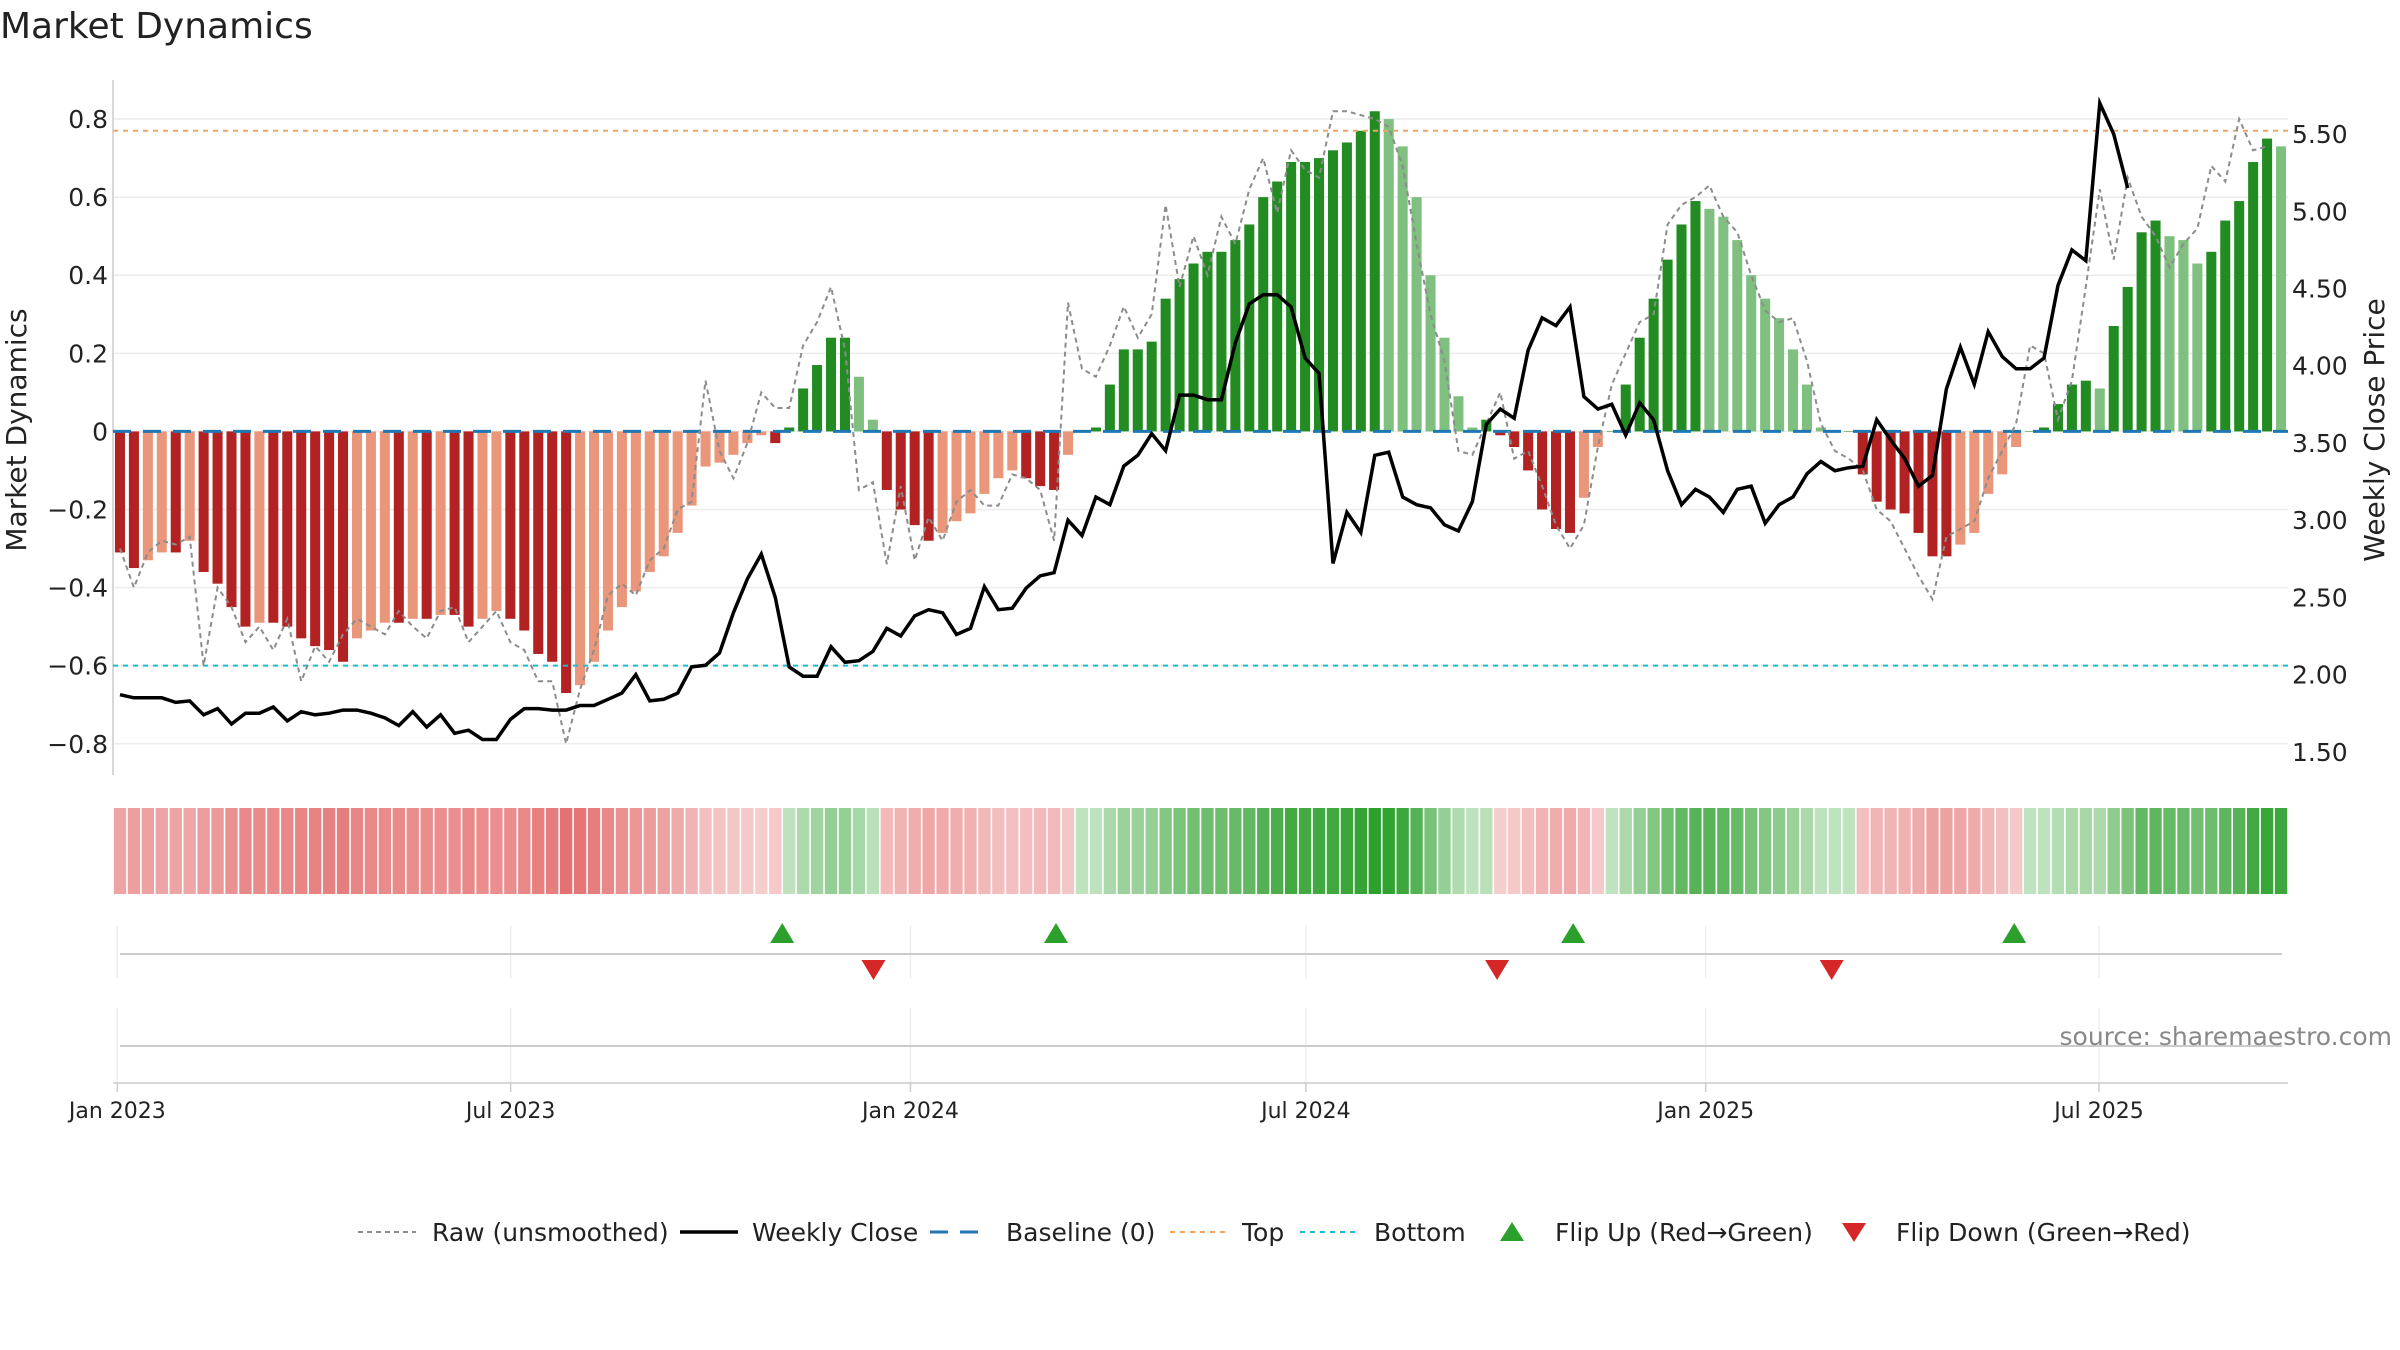 The image size is (2400, 1350). I want to click on left-axis-label: Market Dynamics, so click(16, 429).